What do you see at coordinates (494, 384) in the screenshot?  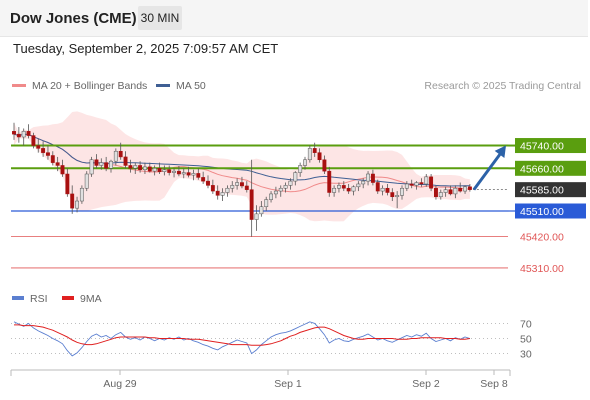 I see `x-tick-label-3: Sep 8` at bounding box center [494, 384].